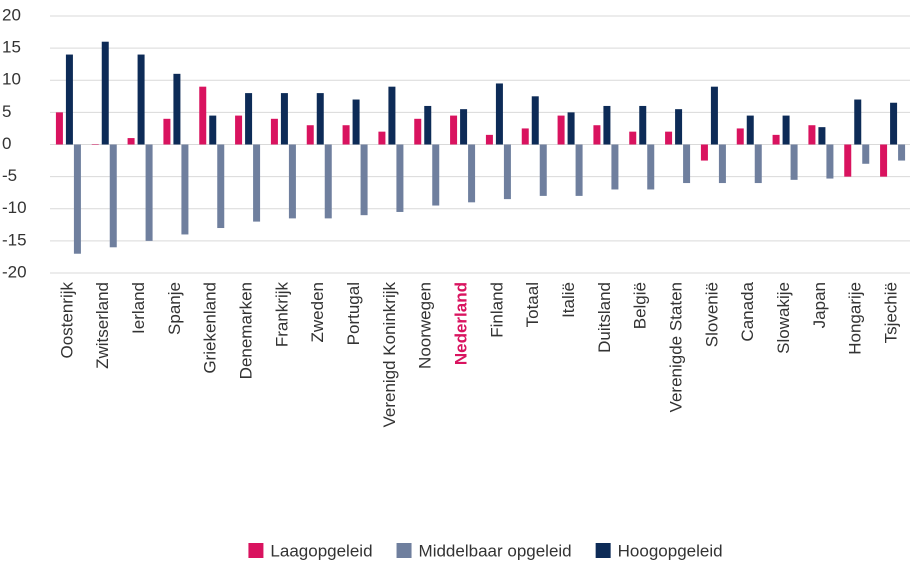 The width and height of the screenshot is (911, 571). What do you see at coordinates (496, 310) in the screenshot?
I see `x-tick-label: Finland` at bounding box center [496, 310].